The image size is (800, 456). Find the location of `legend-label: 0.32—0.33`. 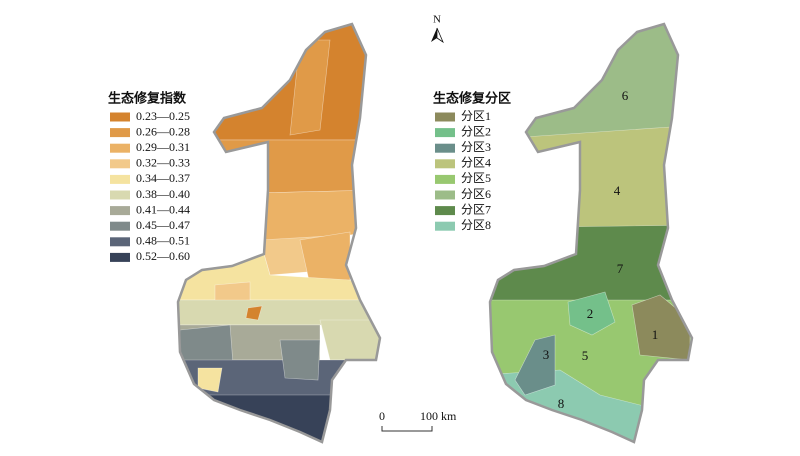

legend-label: 0.32—0.33 is located at coordinates (163, 163).